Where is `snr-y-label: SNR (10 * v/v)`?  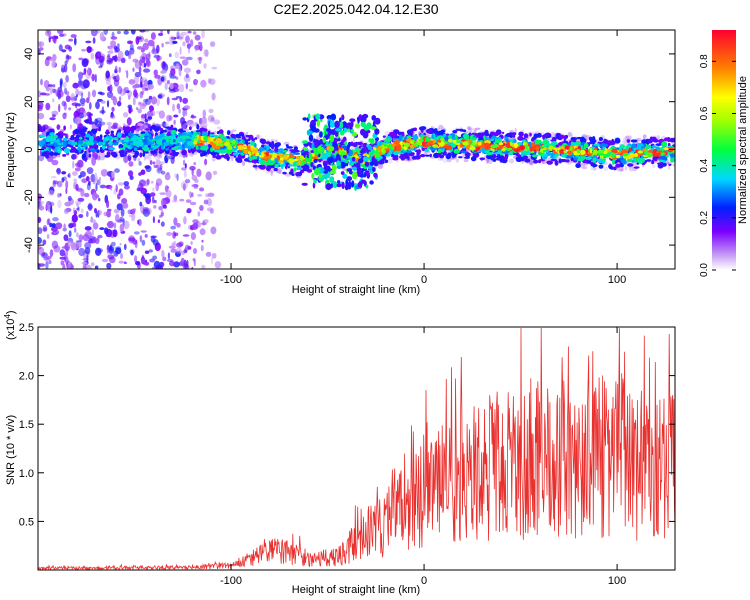 snr-y-label: SNR (10 * v/v) is located at coordinates (11, 450).